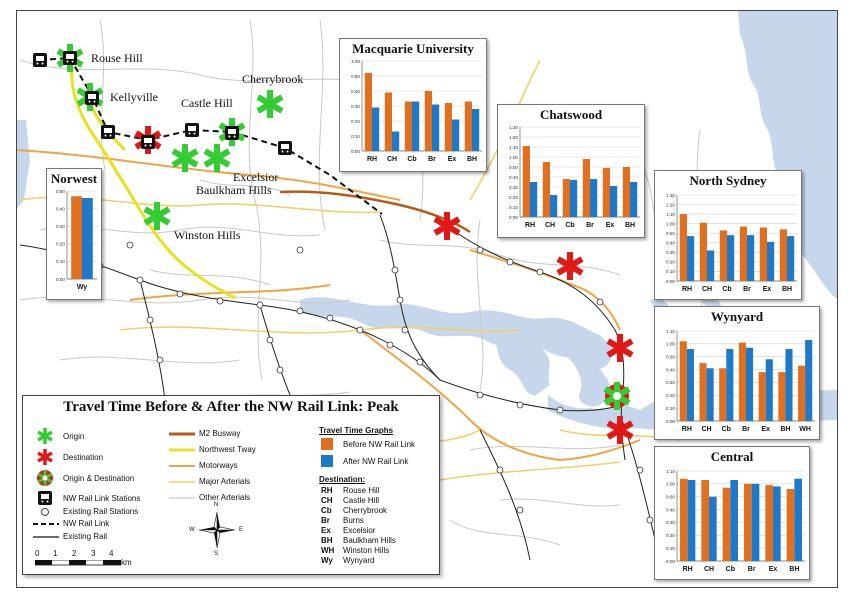 The width and height of the screenshot is (850, 600). What do you see at coordinates (348, 530) in the screenshot?
I see `legend-dest-entry: Ex Excelsior` at bounding box center [348, 530].